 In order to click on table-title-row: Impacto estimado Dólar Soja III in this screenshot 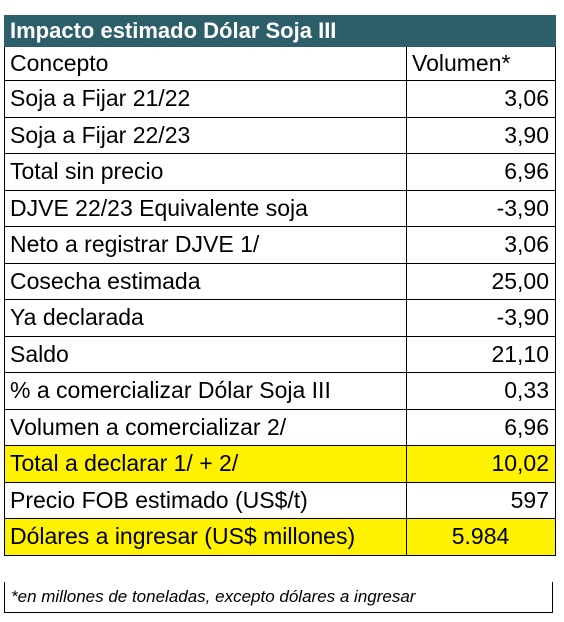, I will do `click(280, 31)`.